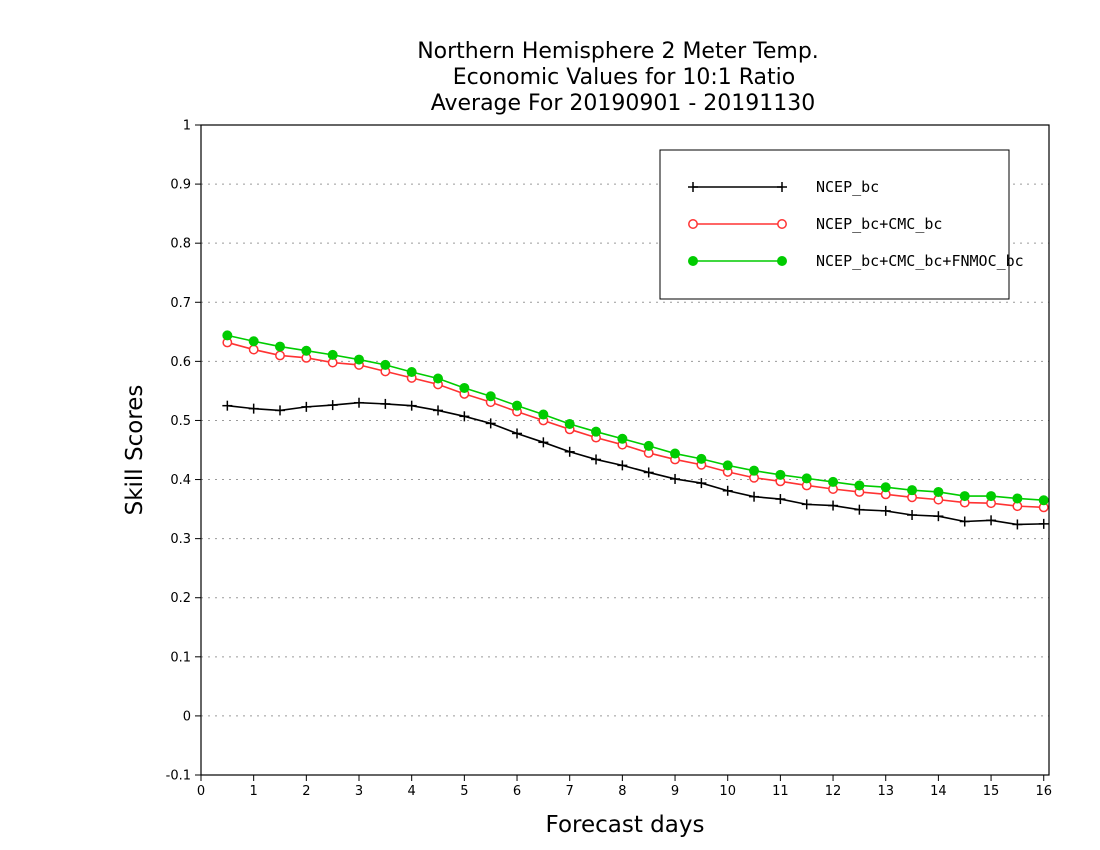  I want to click on x-tick-label: 13, so click(885, 791).